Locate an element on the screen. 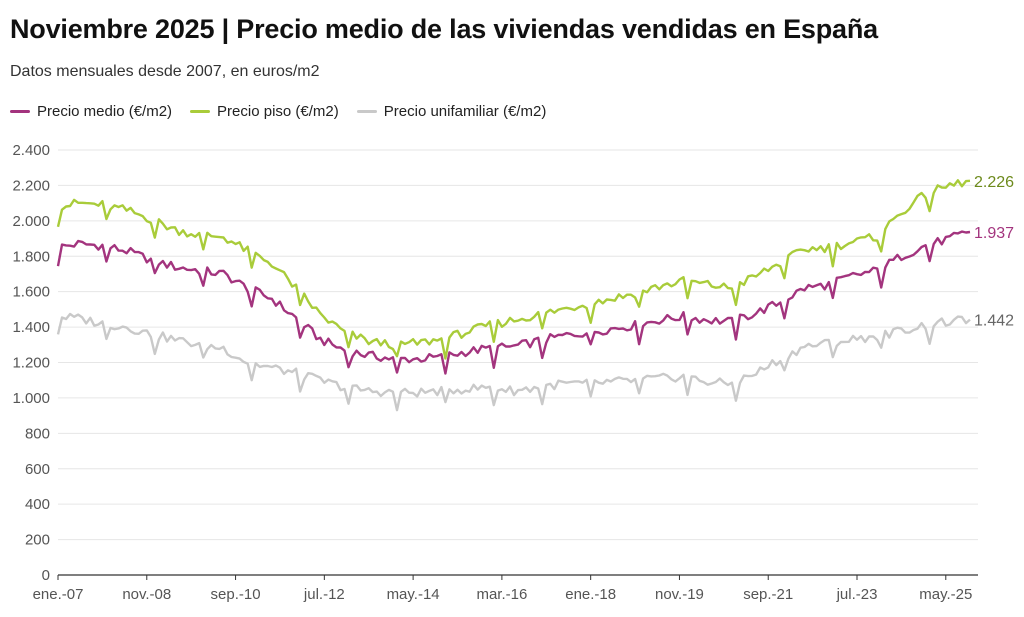  x-tick-label: may.-14 is located at coordinates (413, 594).